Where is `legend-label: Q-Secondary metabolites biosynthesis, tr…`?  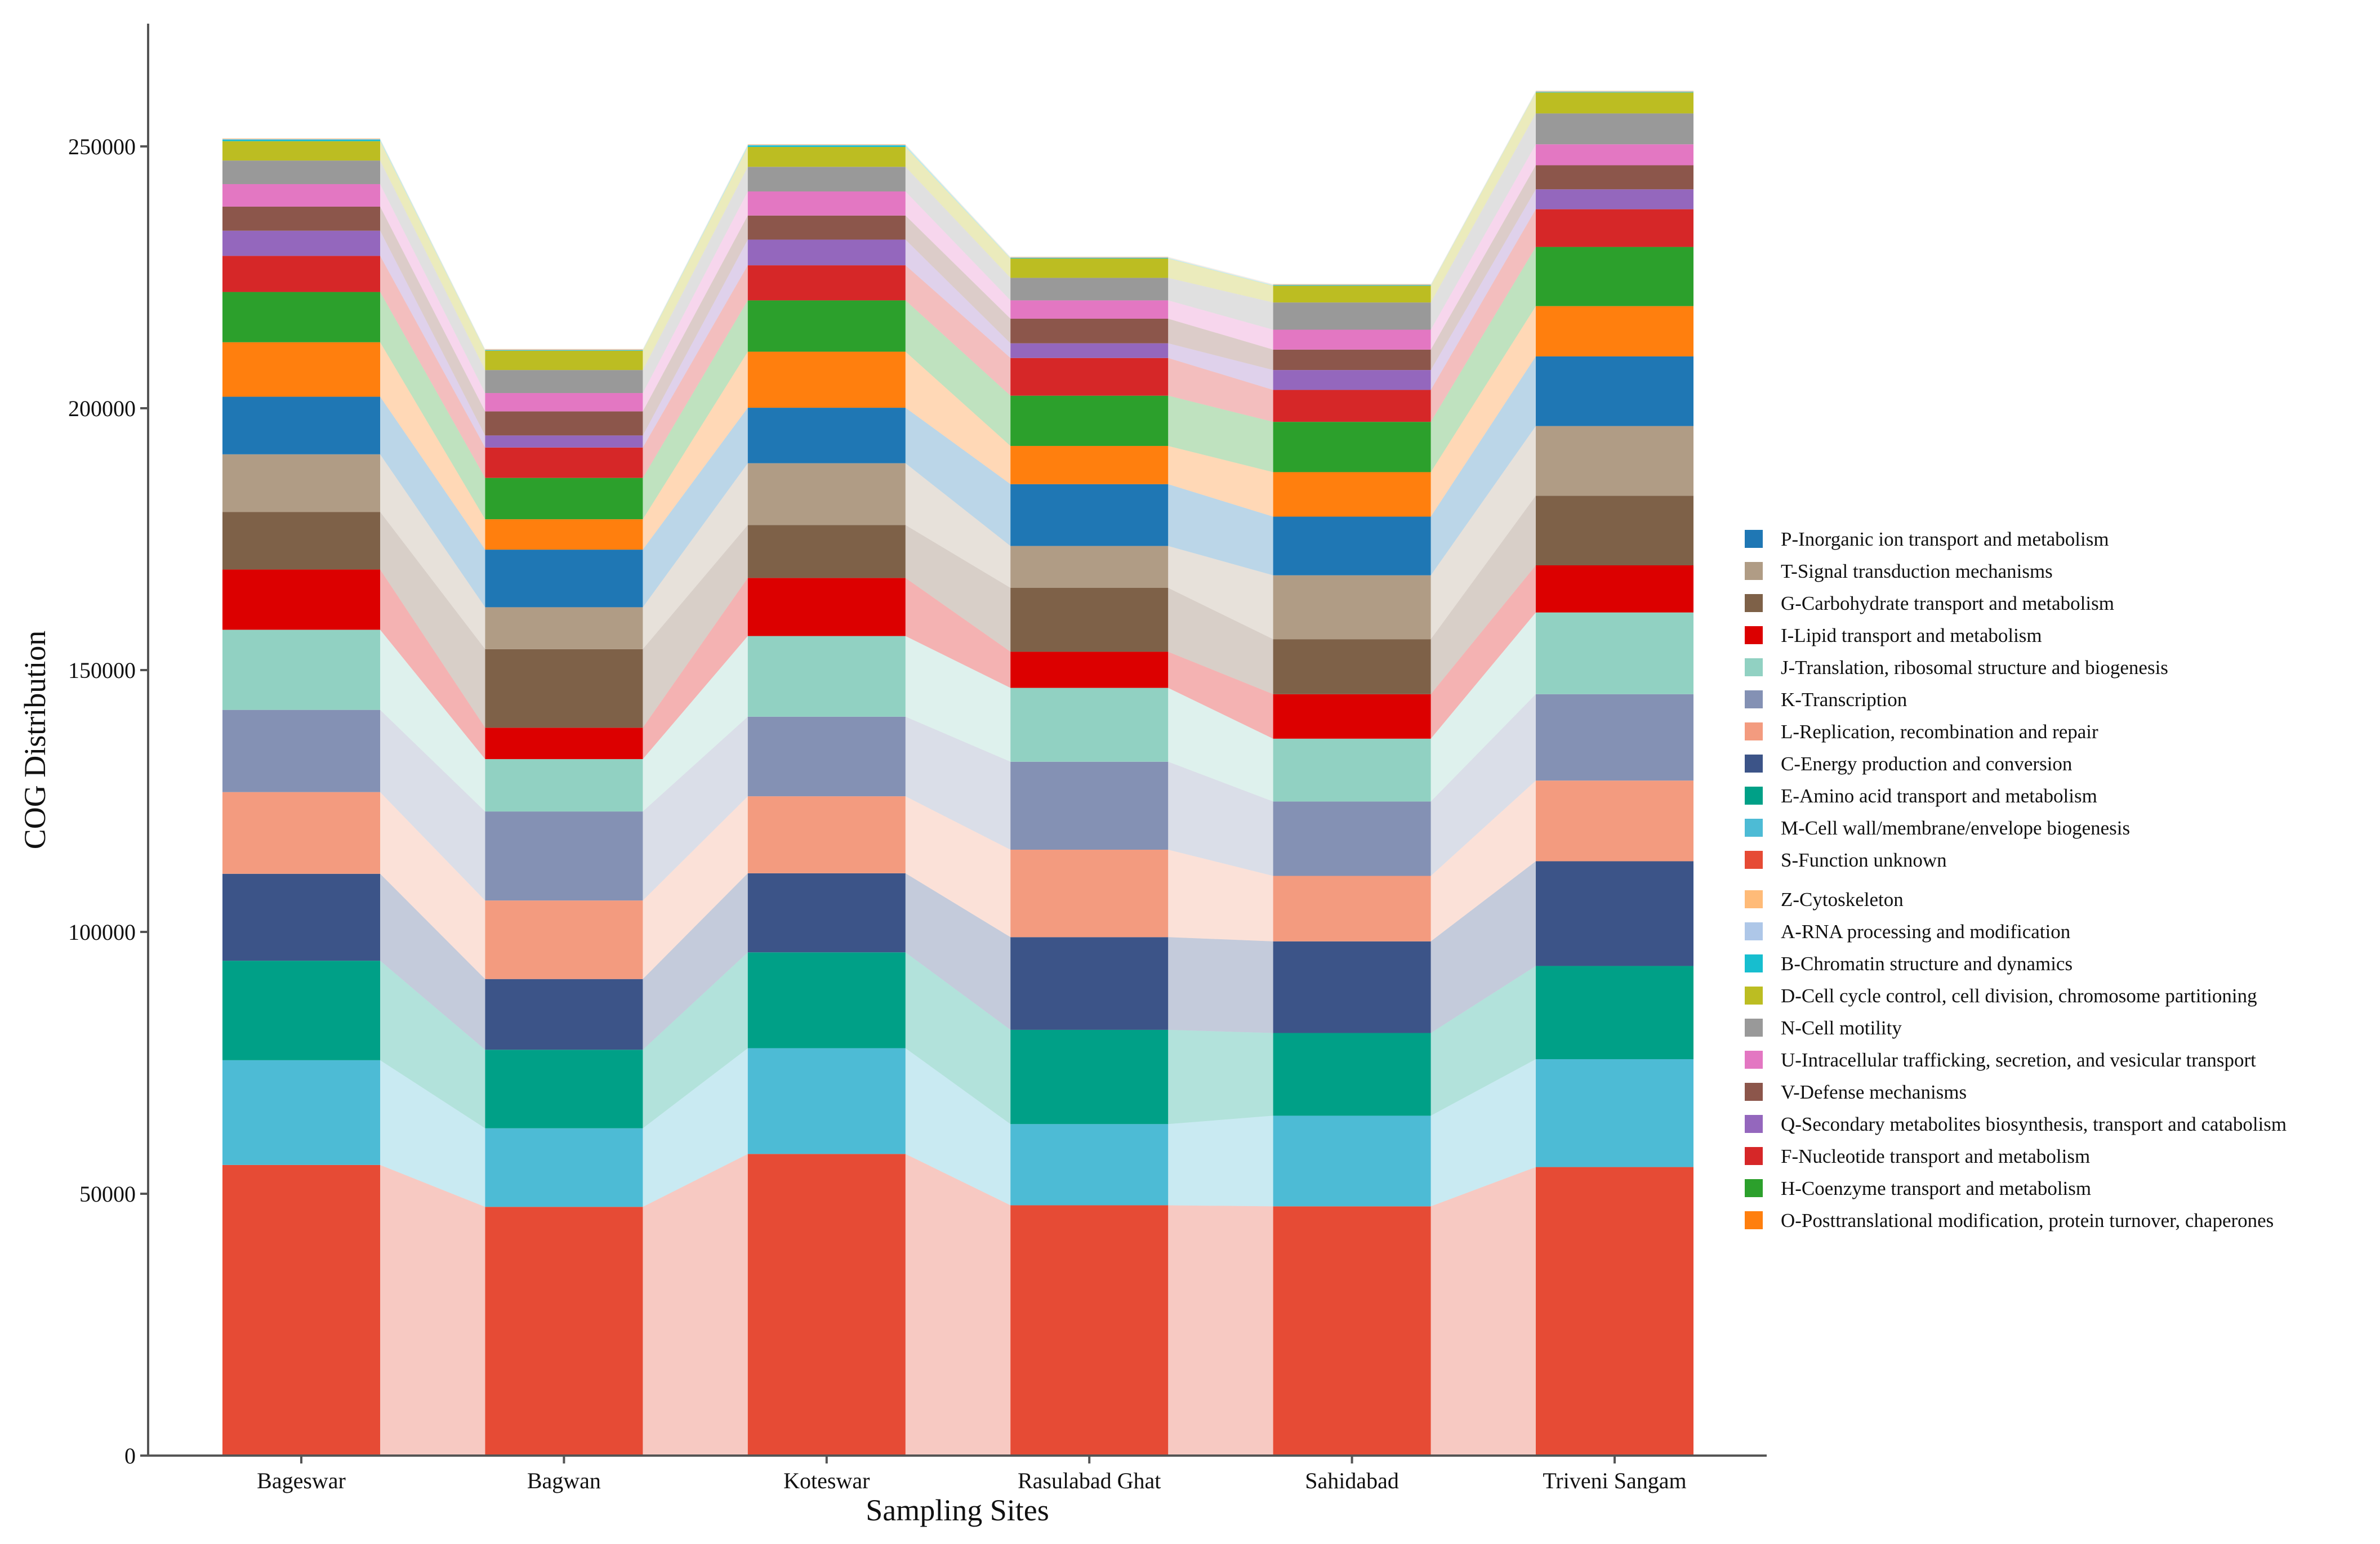
legend-label: Q-Secondary metabolites biosynthesis, tr… is located at coordinates (2034, 1124).